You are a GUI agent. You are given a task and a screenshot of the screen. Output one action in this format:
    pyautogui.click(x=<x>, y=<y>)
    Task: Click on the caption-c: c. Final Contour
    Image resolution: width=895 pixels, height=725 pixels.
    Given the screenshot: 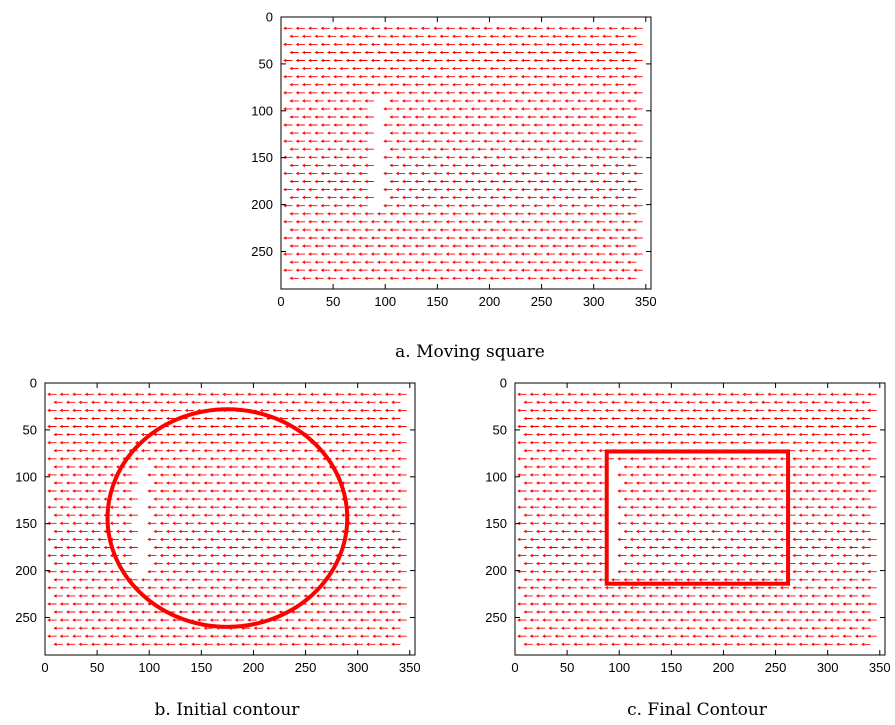 What is the action you would take?
    pyautogui.click(x=697, y=710)
    